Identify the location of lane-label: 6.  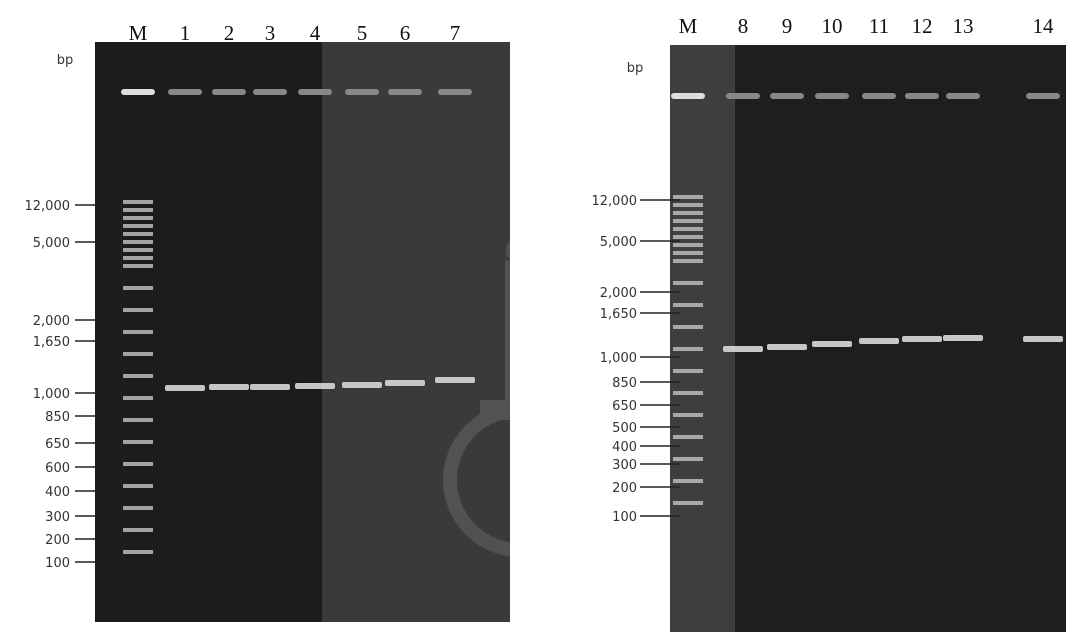
(405, 33).